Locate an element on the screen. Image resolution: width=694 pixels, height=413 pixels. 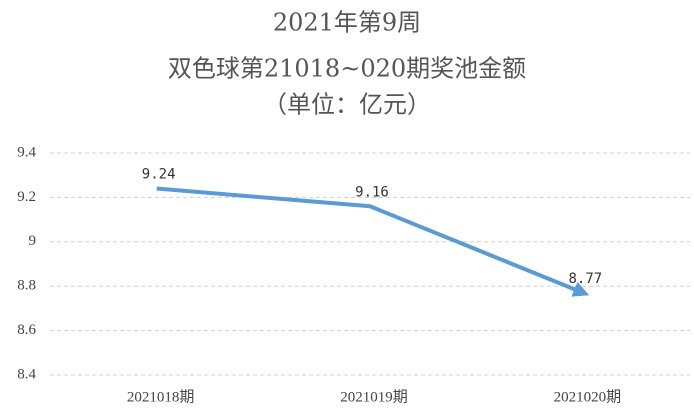
data-label: 8.77 is located at coordinates (585, 279).